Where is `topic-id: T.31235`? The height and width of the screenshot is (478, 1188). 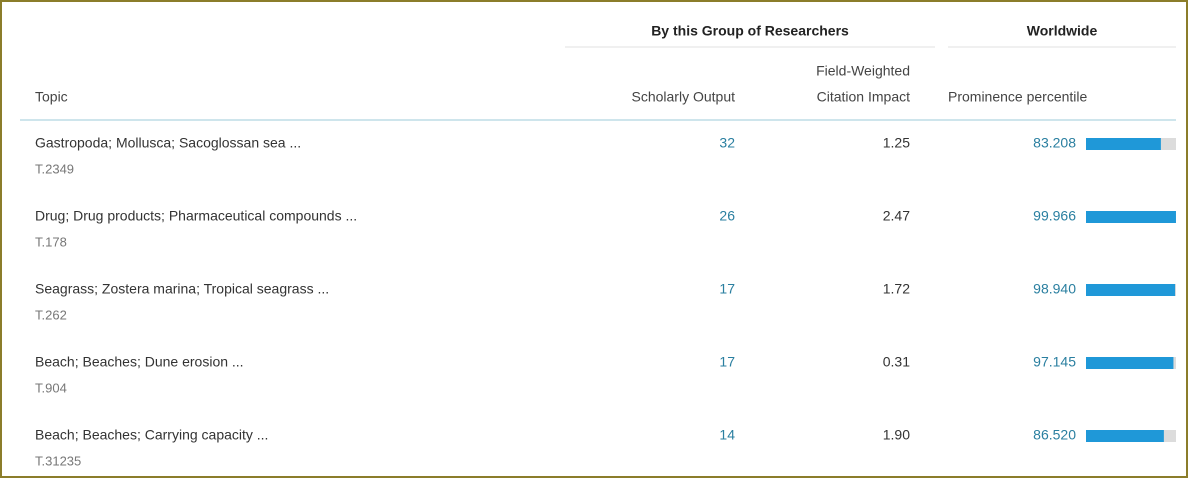 topic-id: T.31235 is located at coordinates (58, 460).